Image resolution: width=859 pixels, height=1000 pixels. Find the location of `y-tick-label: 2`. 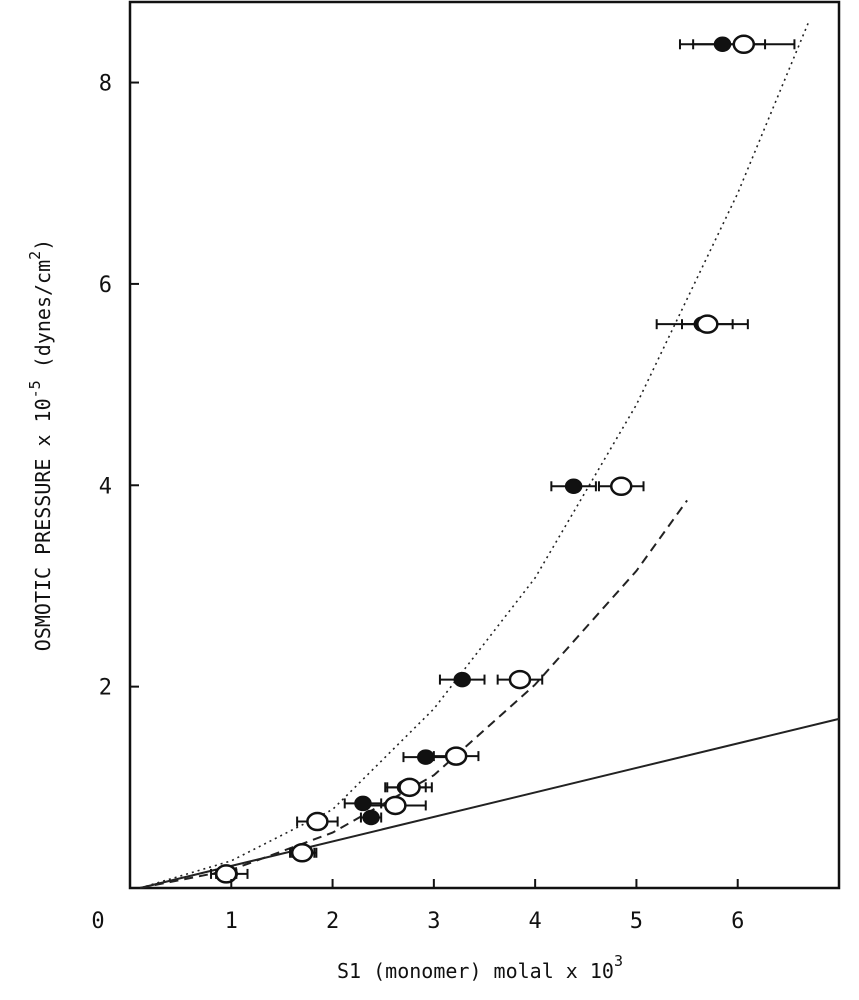

y-tick-label: 2 is located at coordinates (105, 688).